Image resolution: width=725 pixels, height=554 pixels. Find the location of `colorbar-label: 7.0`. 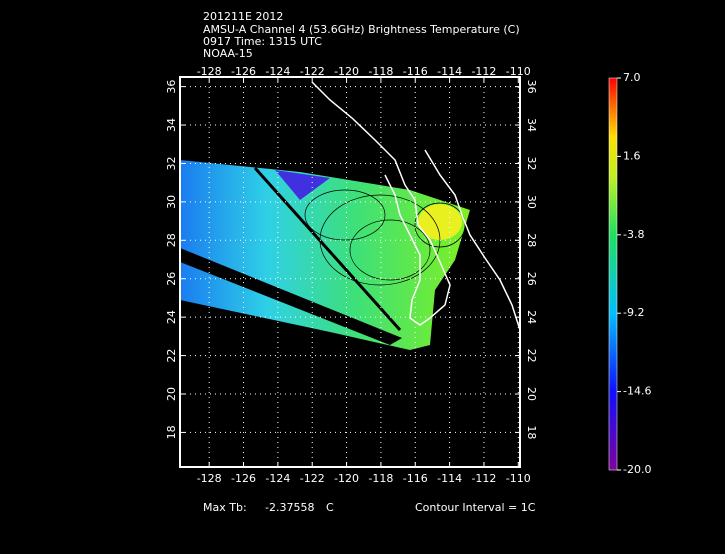

colorbar-label: 7.0 is located at coordinates (632, 77).